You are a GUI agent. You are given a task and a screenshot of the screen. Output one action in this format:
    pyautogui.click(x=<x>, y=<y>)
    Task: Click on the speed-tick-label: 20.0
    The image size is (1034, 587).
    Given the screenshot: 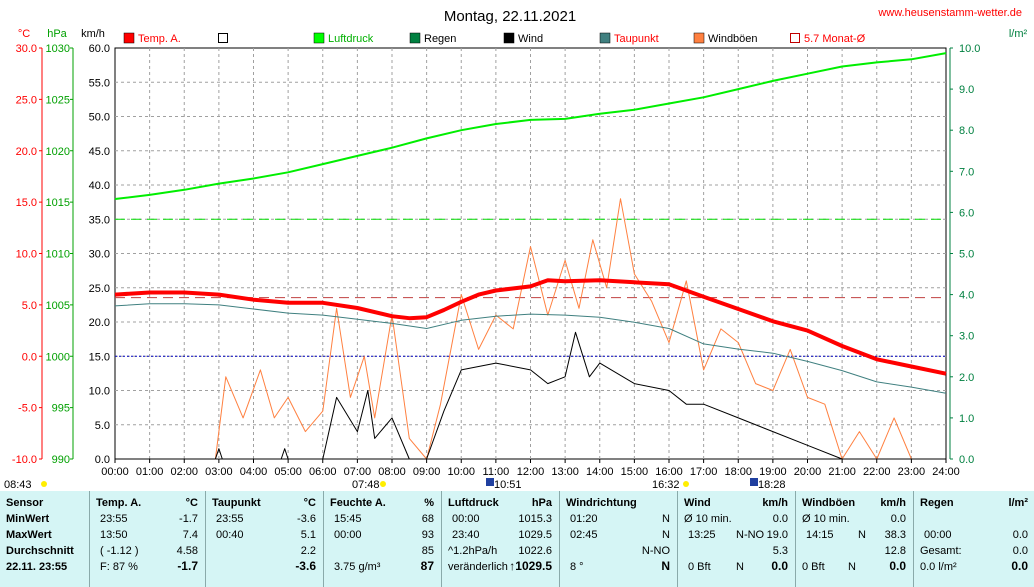 What is the action you would take?
    pyautogui.click(x=99, y=323)
    